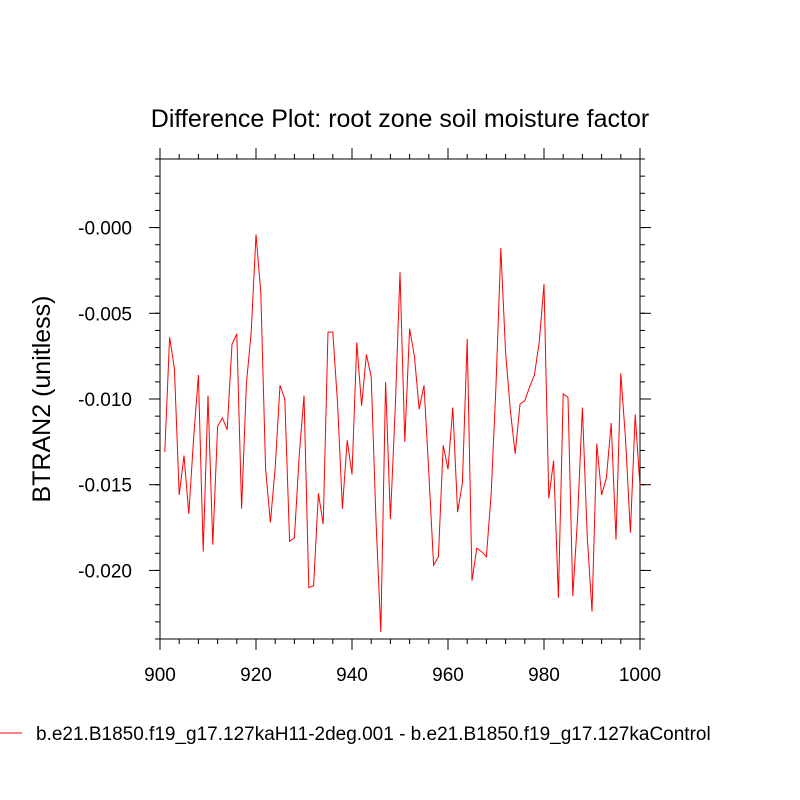  Describe the element at coordinates (105, 486) in the screenshot. I see `y-tick-label: -0.015` at that location.